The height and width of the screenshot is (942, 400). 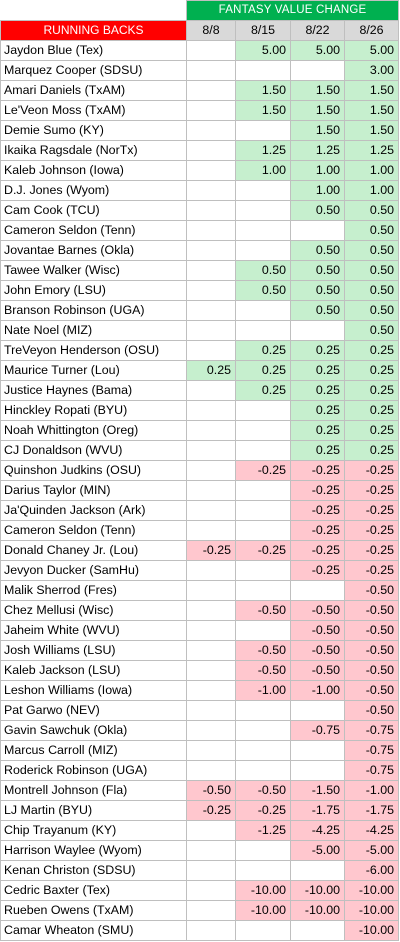 I want to click on player-name-cell: Rueben Owens (TxAM), so click(x=93, y=910).